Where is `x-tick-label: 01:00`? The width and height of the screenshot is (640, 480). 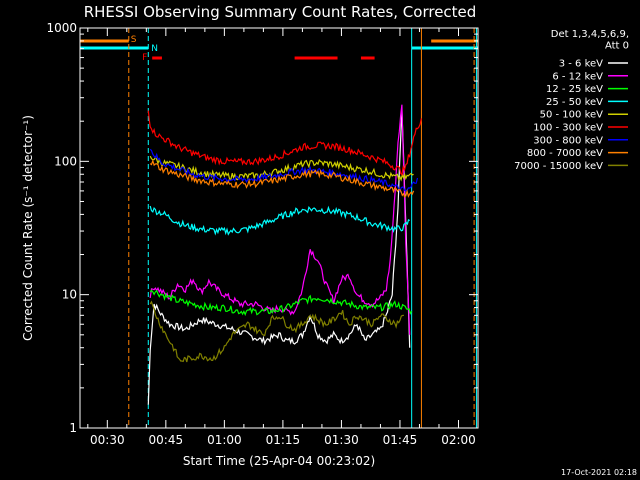
x-tick-label: 01:00 is located at coordinates (224, 440).